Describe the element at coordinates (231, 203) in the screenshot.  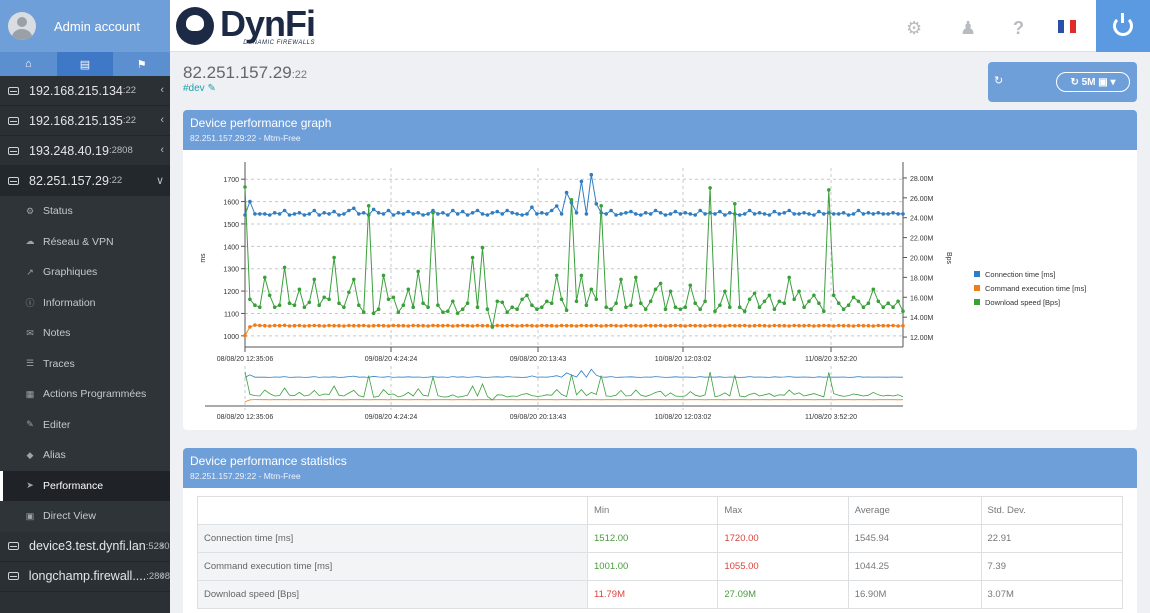
I see `y-tick-label: 1600` at that location.